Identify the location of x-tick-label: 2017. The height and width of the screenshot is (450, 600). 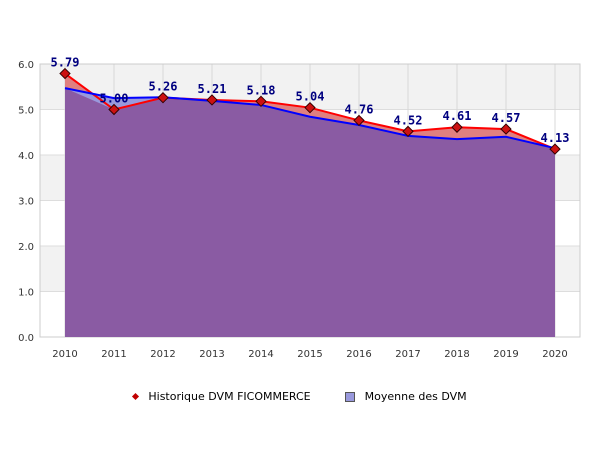
(407, 354).